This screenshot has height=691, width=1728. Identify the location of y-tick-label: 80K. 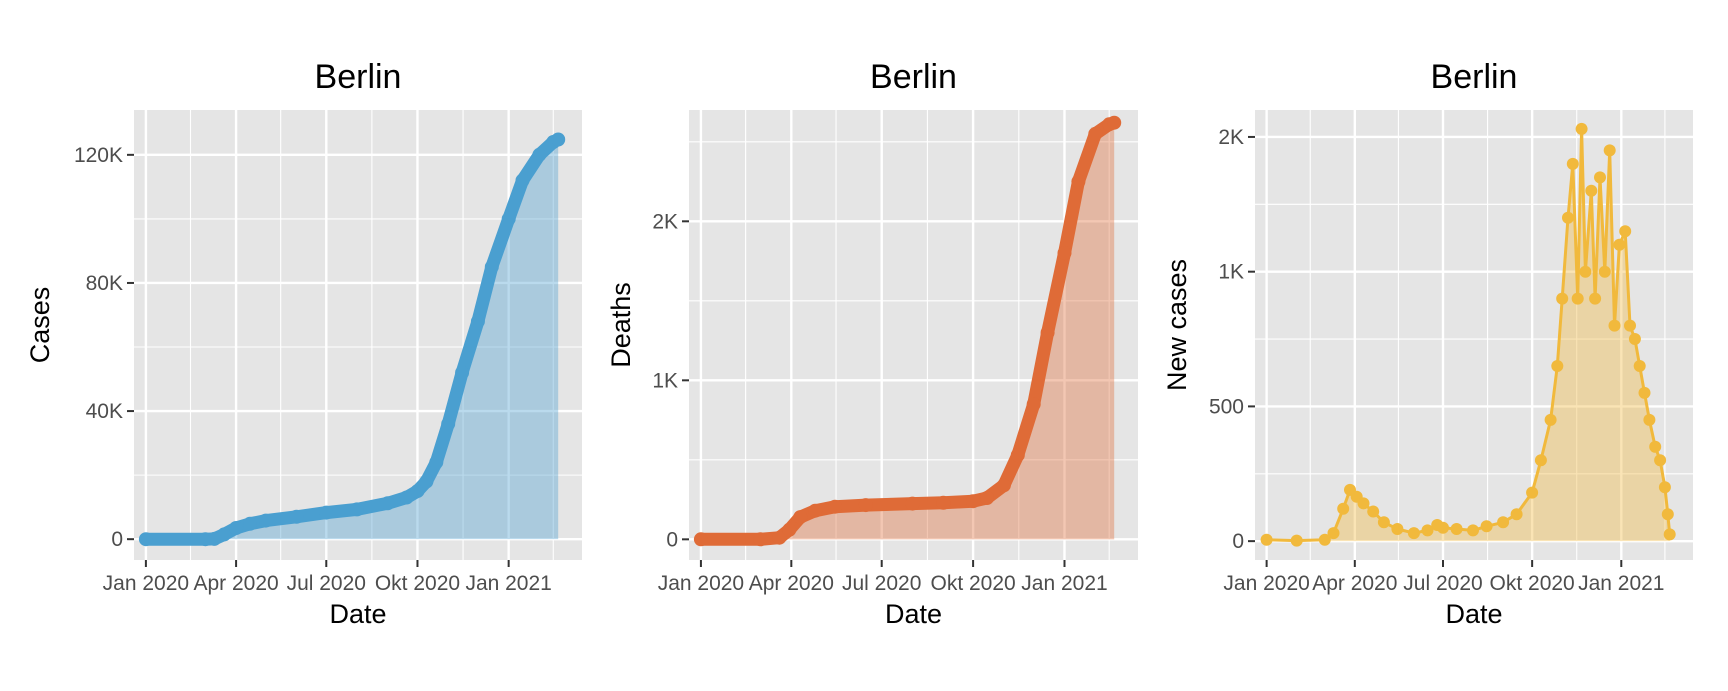
(104, 283).